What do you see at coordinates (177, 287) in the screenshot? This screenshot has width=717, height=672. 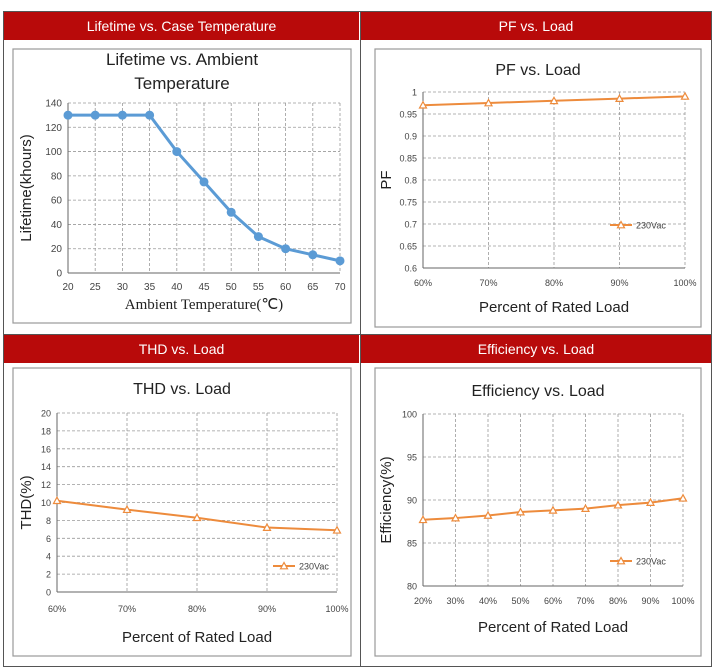 I see `x-tick-label: 40` at bounding box center [177, 287].